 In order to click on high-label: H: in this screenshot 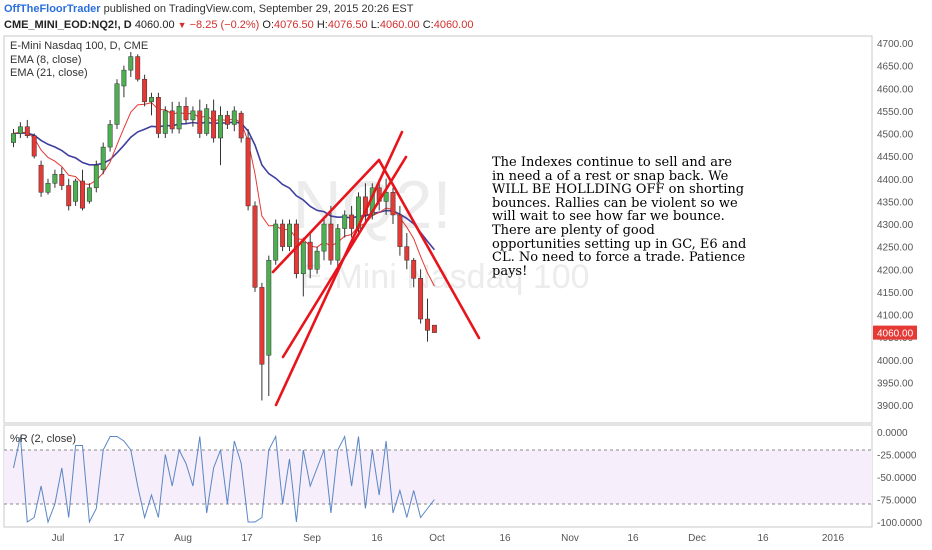, I will do `click(322, 25)`.